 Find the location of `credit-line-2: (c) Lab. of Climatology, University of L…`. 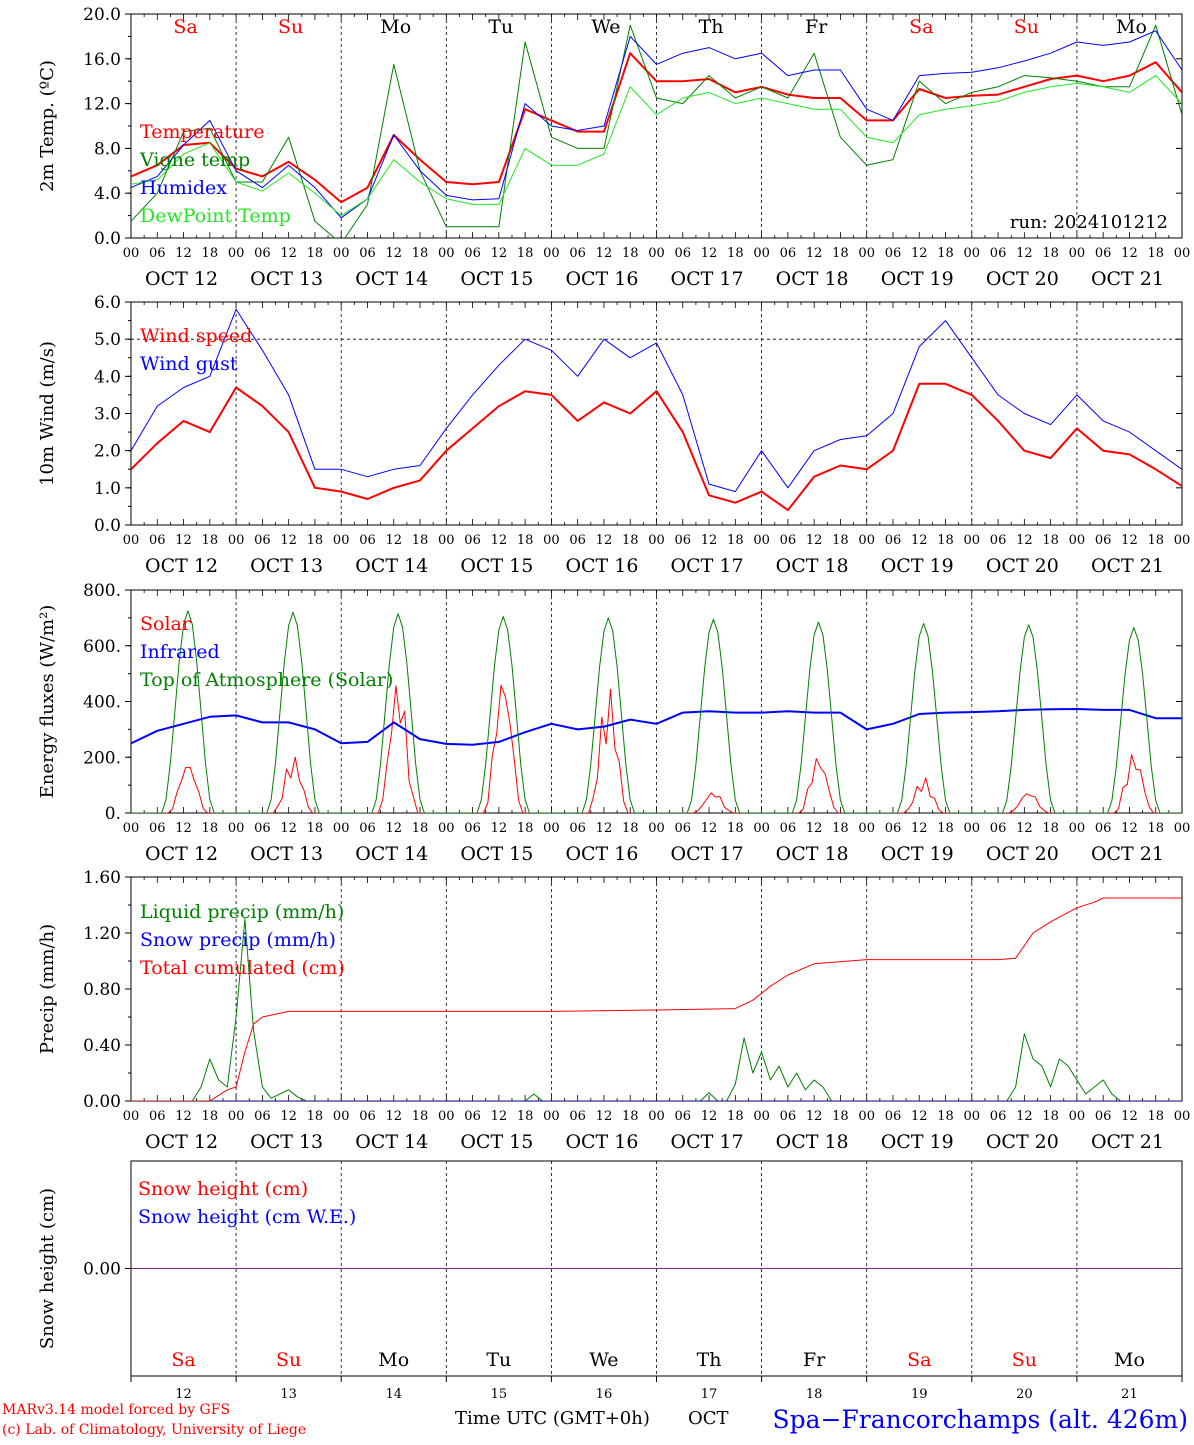

credit-line-2: (c) Lab. of Climatology, University of L… is located at coordinates (154, 1430).